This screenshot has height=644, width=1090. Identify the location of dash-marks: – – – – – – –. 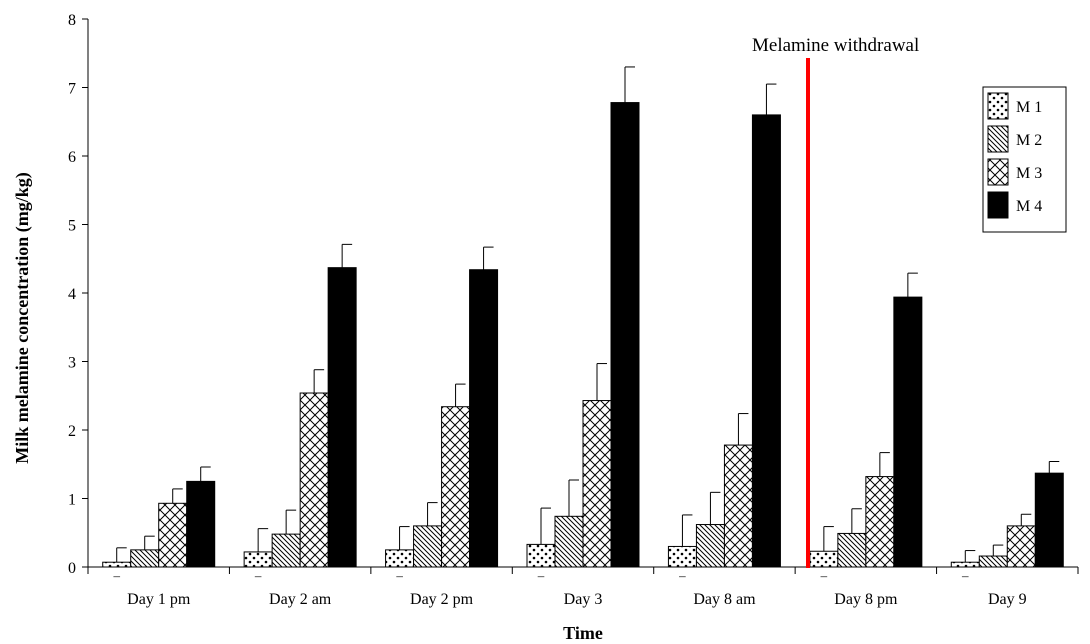
(540, 575).